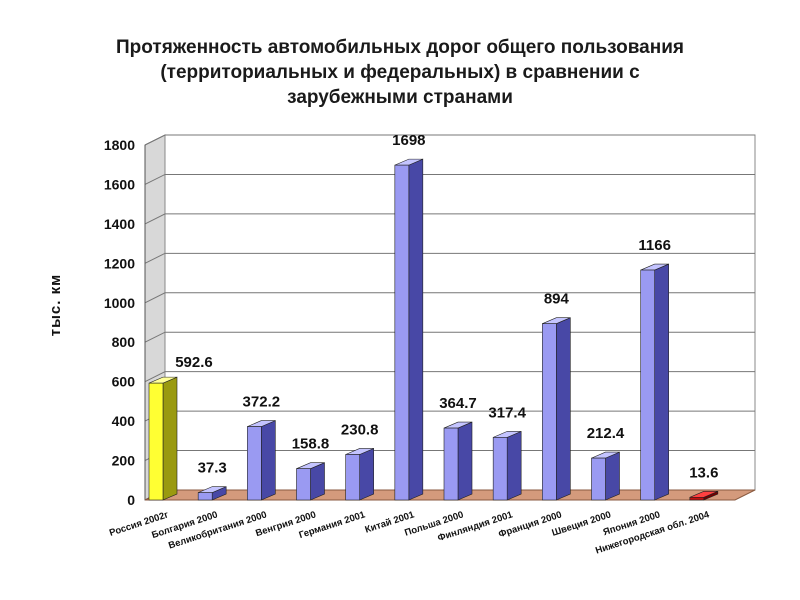  What do you see at coordinates (311, 444) in the screenshot?
I see `data-label-3: 158.8` at bounding box center [311, 444].